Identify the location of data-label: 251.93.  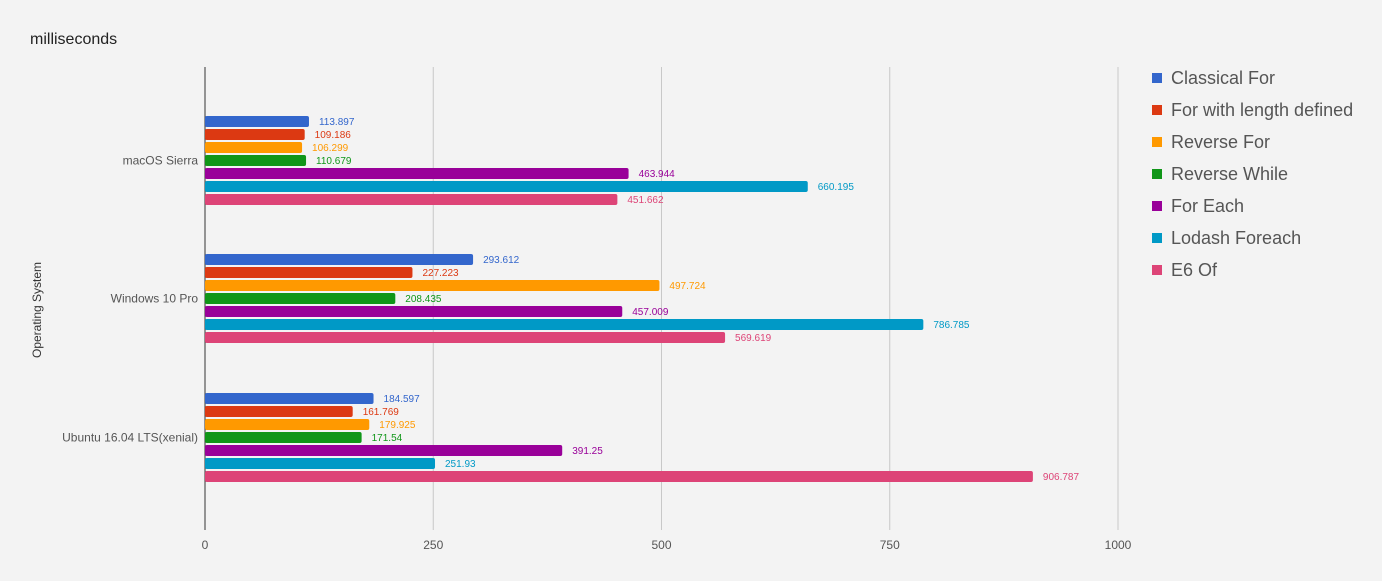
(460, 464).